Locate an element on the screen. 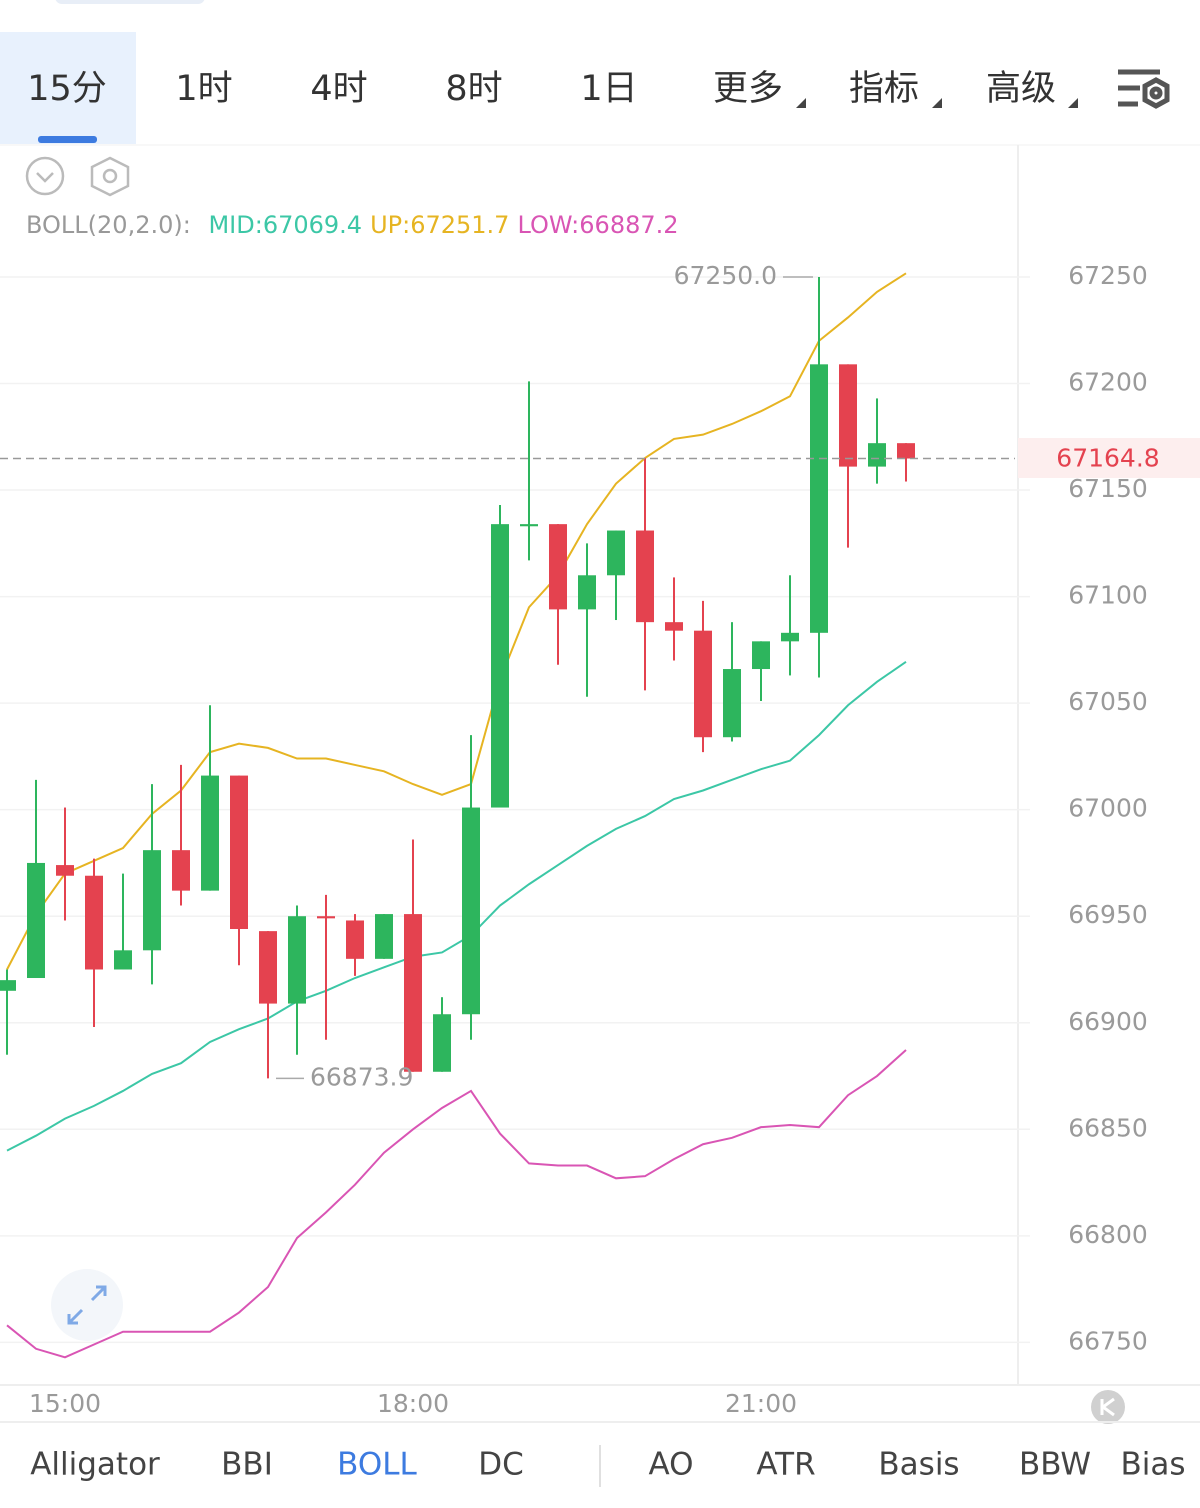  timeframe-tab: 1日 is located at coordinates (608, 89).